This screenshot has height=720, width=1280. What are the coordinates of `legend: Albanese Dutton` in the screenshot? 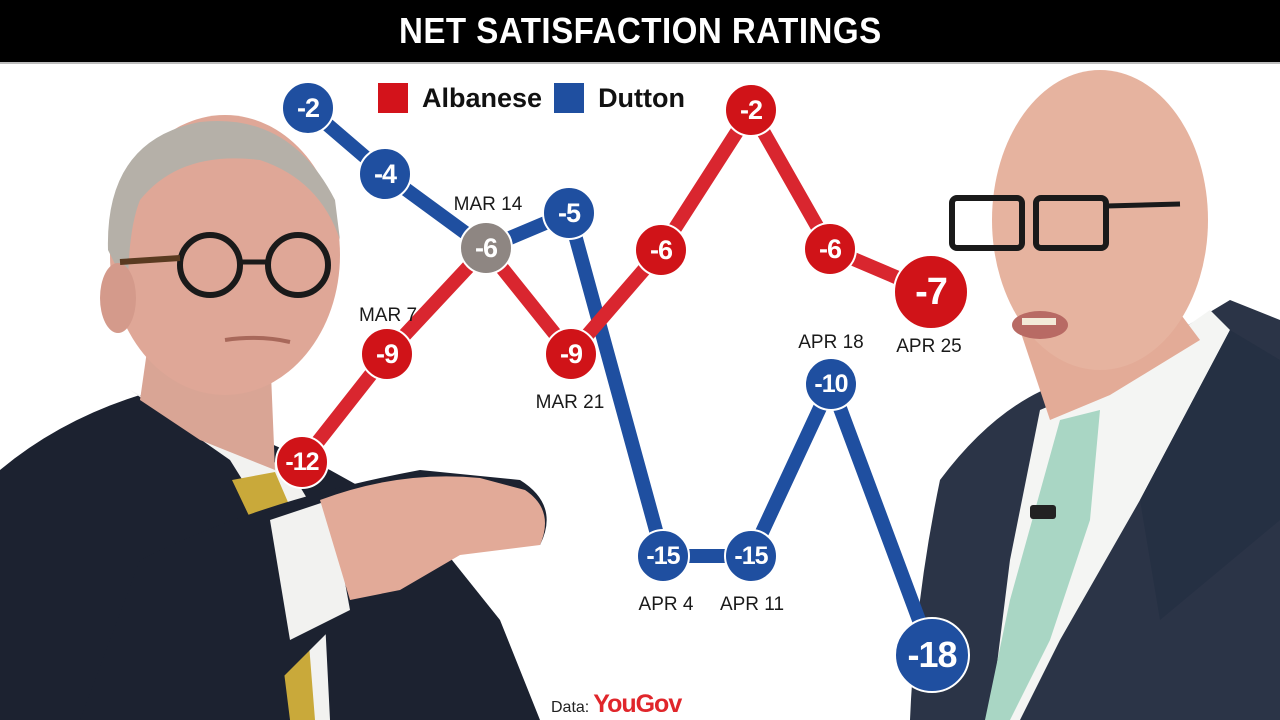 It's located at (537, 98).